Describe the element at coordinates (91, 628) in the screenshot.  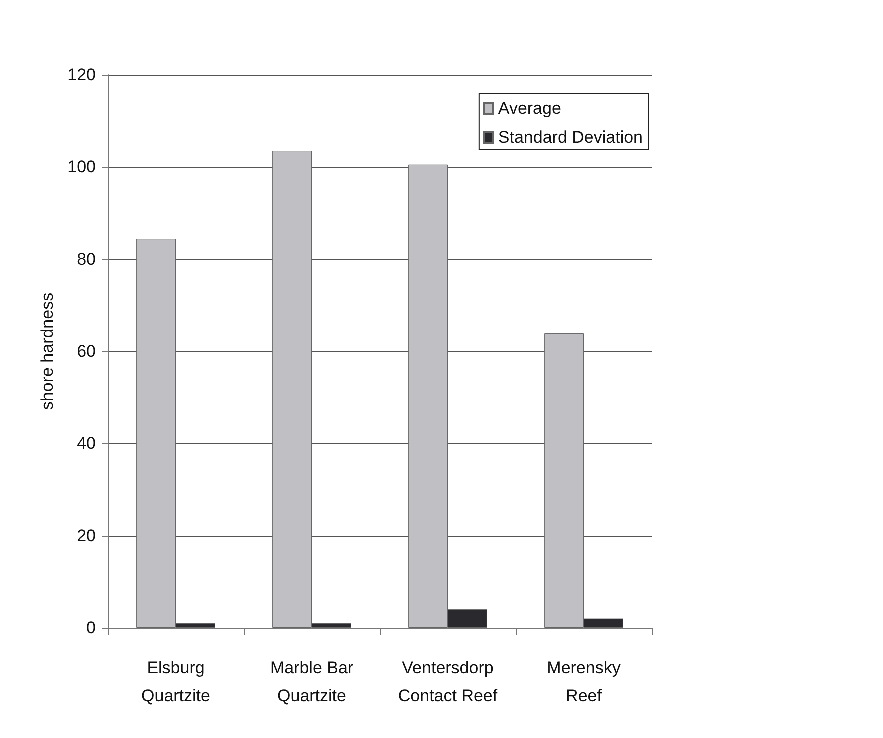
I see `y-tick-label: 0` at that location.